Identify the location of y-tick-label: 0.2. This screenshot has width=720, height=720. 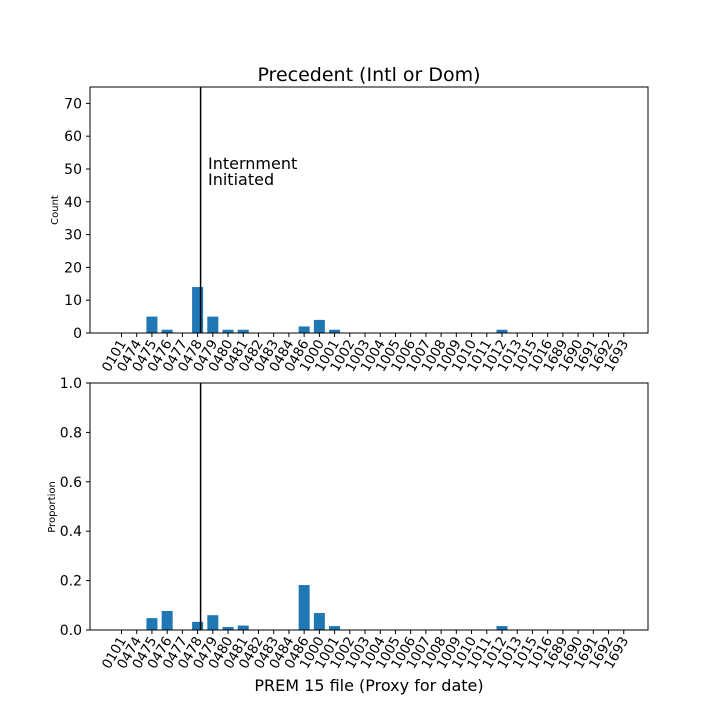
(71, 582).